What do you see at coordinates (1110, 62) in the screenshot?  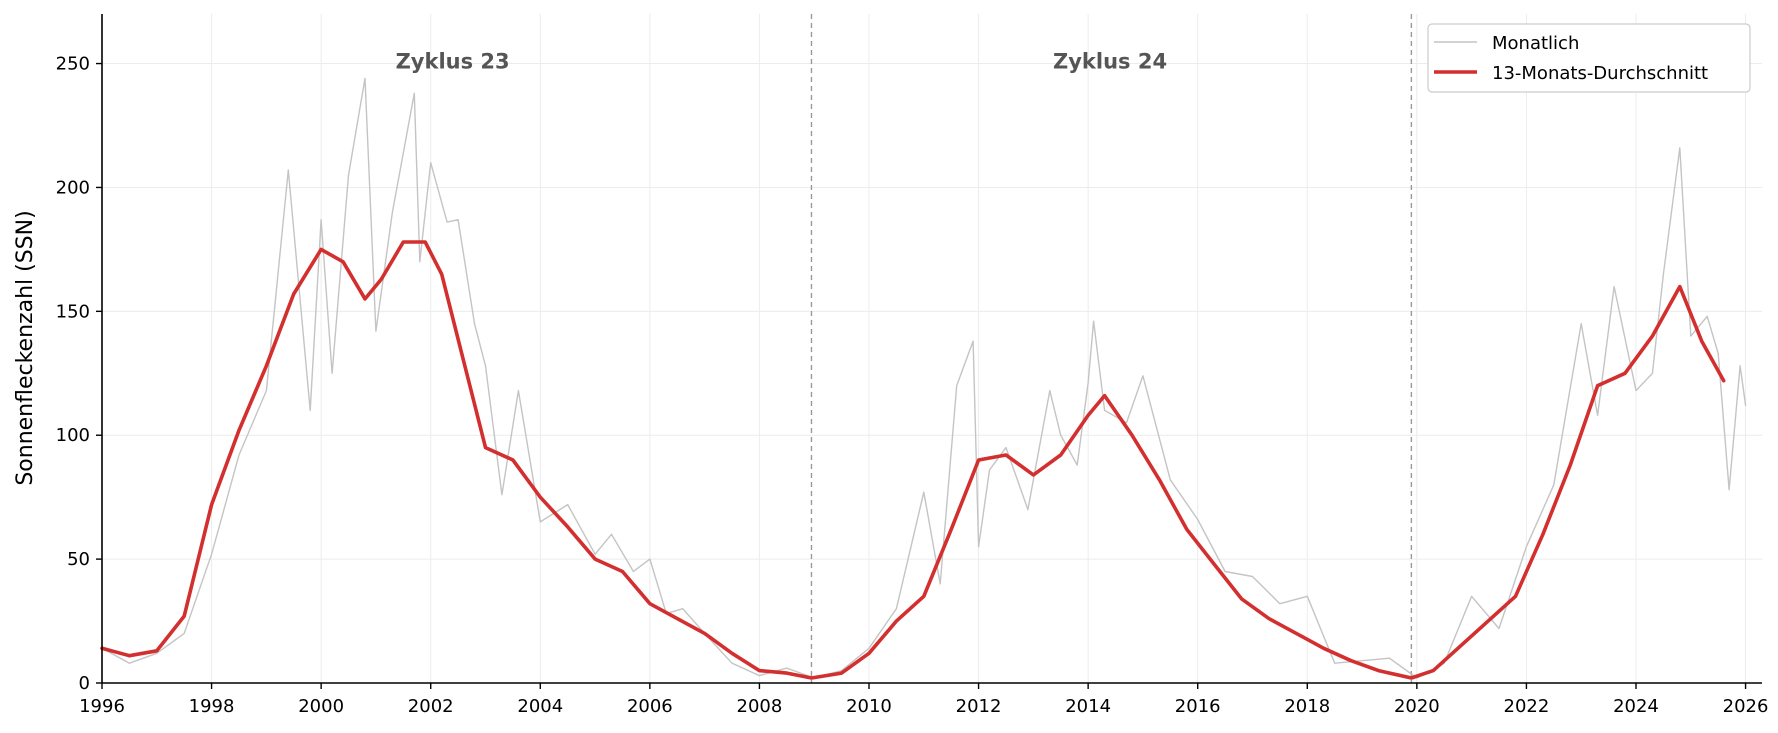 I see `cycle-label: Zyklus 24` at bounding box center [1110, 62].